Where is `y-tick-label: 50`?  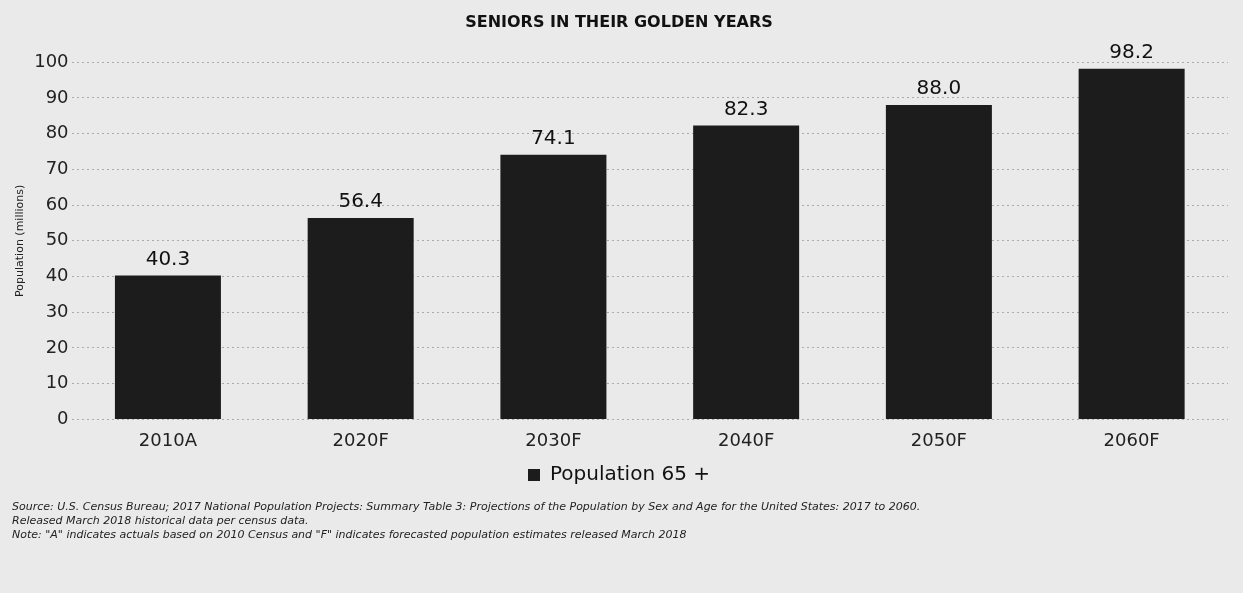
y-tick-label: 50 is located at coordinates (57, 239).